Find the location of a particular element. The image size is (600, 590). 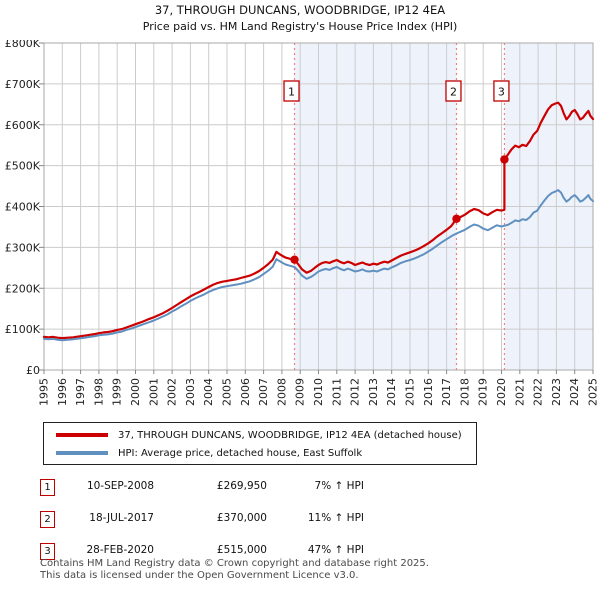

svg-text: £400K is located at coordinates (23, 207).